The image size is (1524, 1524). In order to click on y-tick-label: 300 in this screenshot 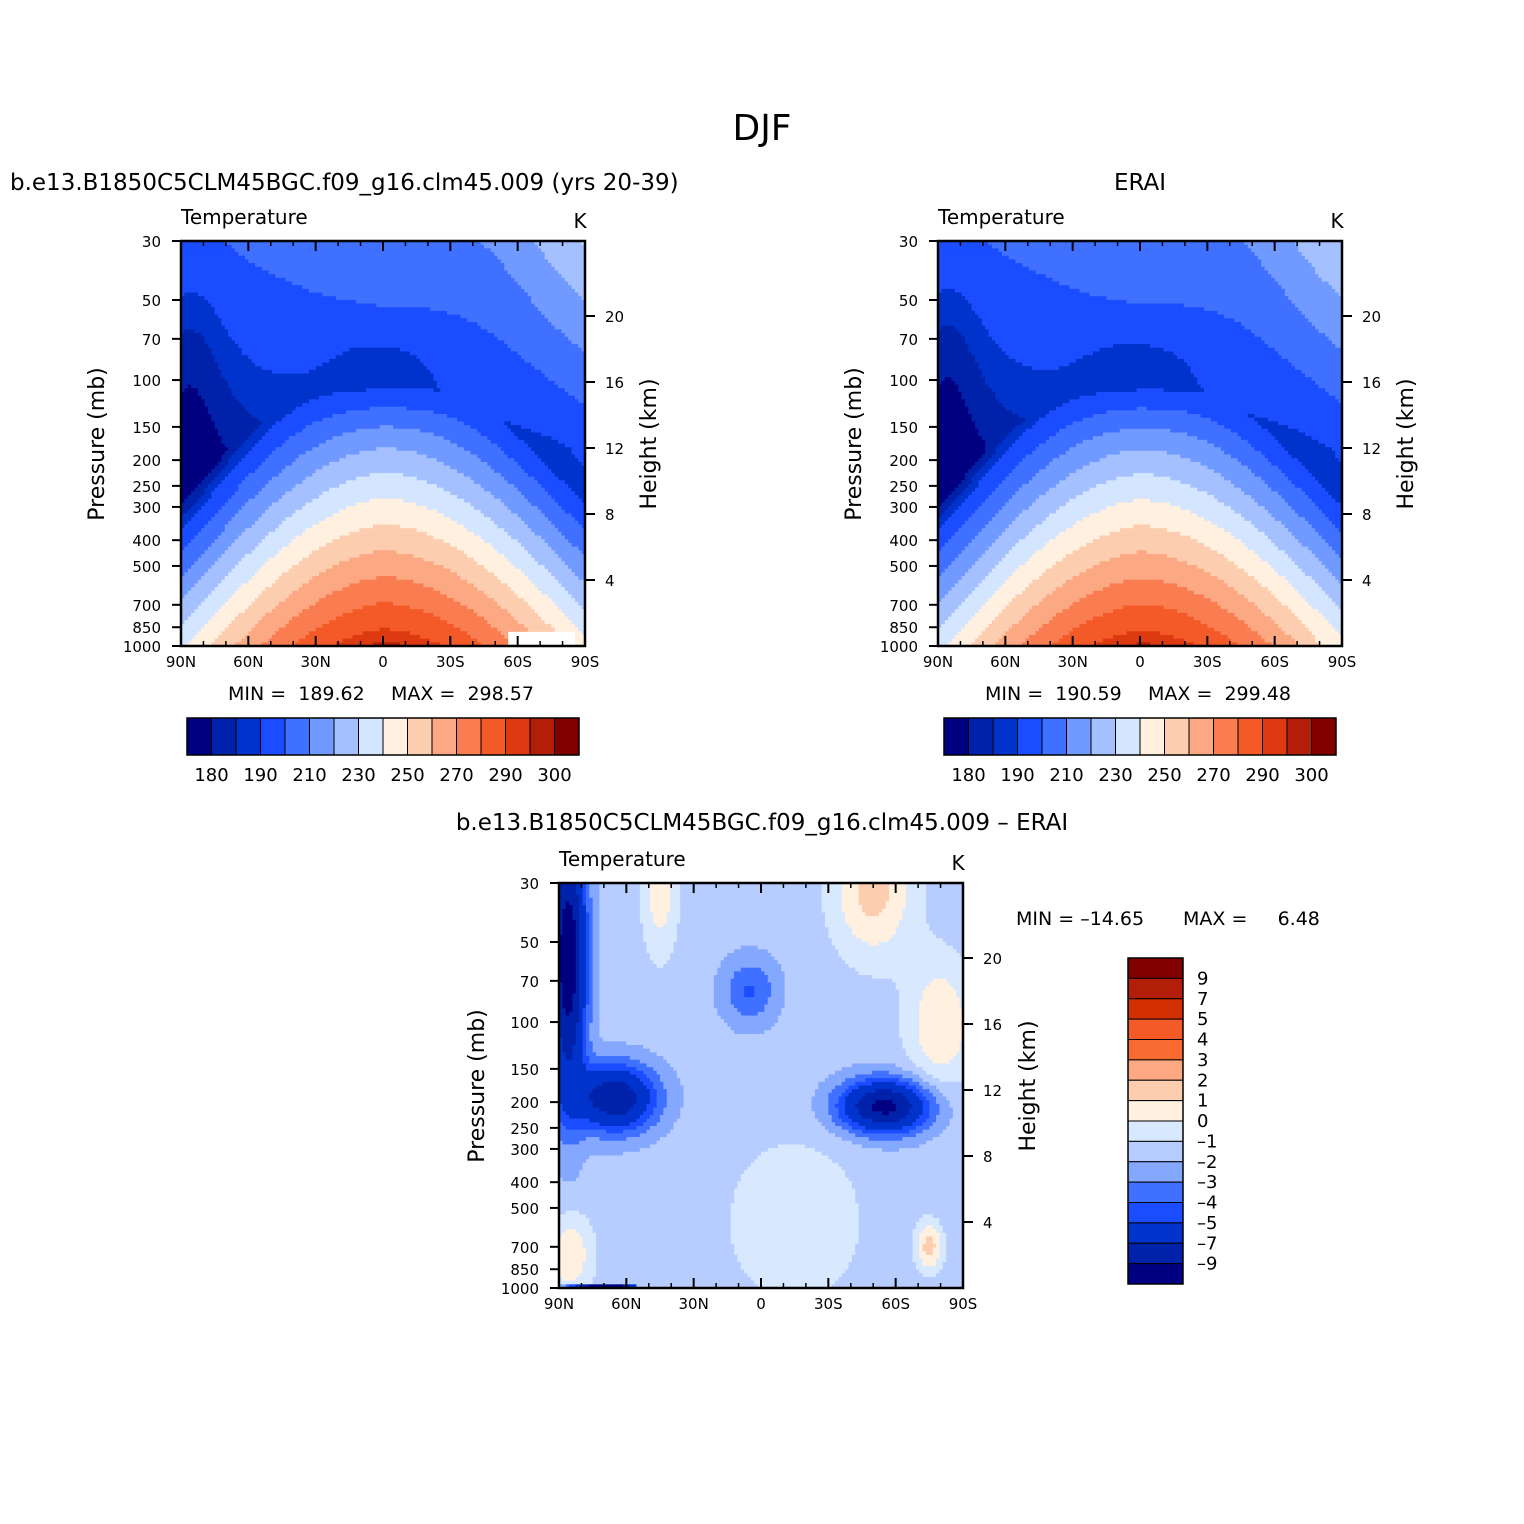, I will do `click(524, 1150)`.